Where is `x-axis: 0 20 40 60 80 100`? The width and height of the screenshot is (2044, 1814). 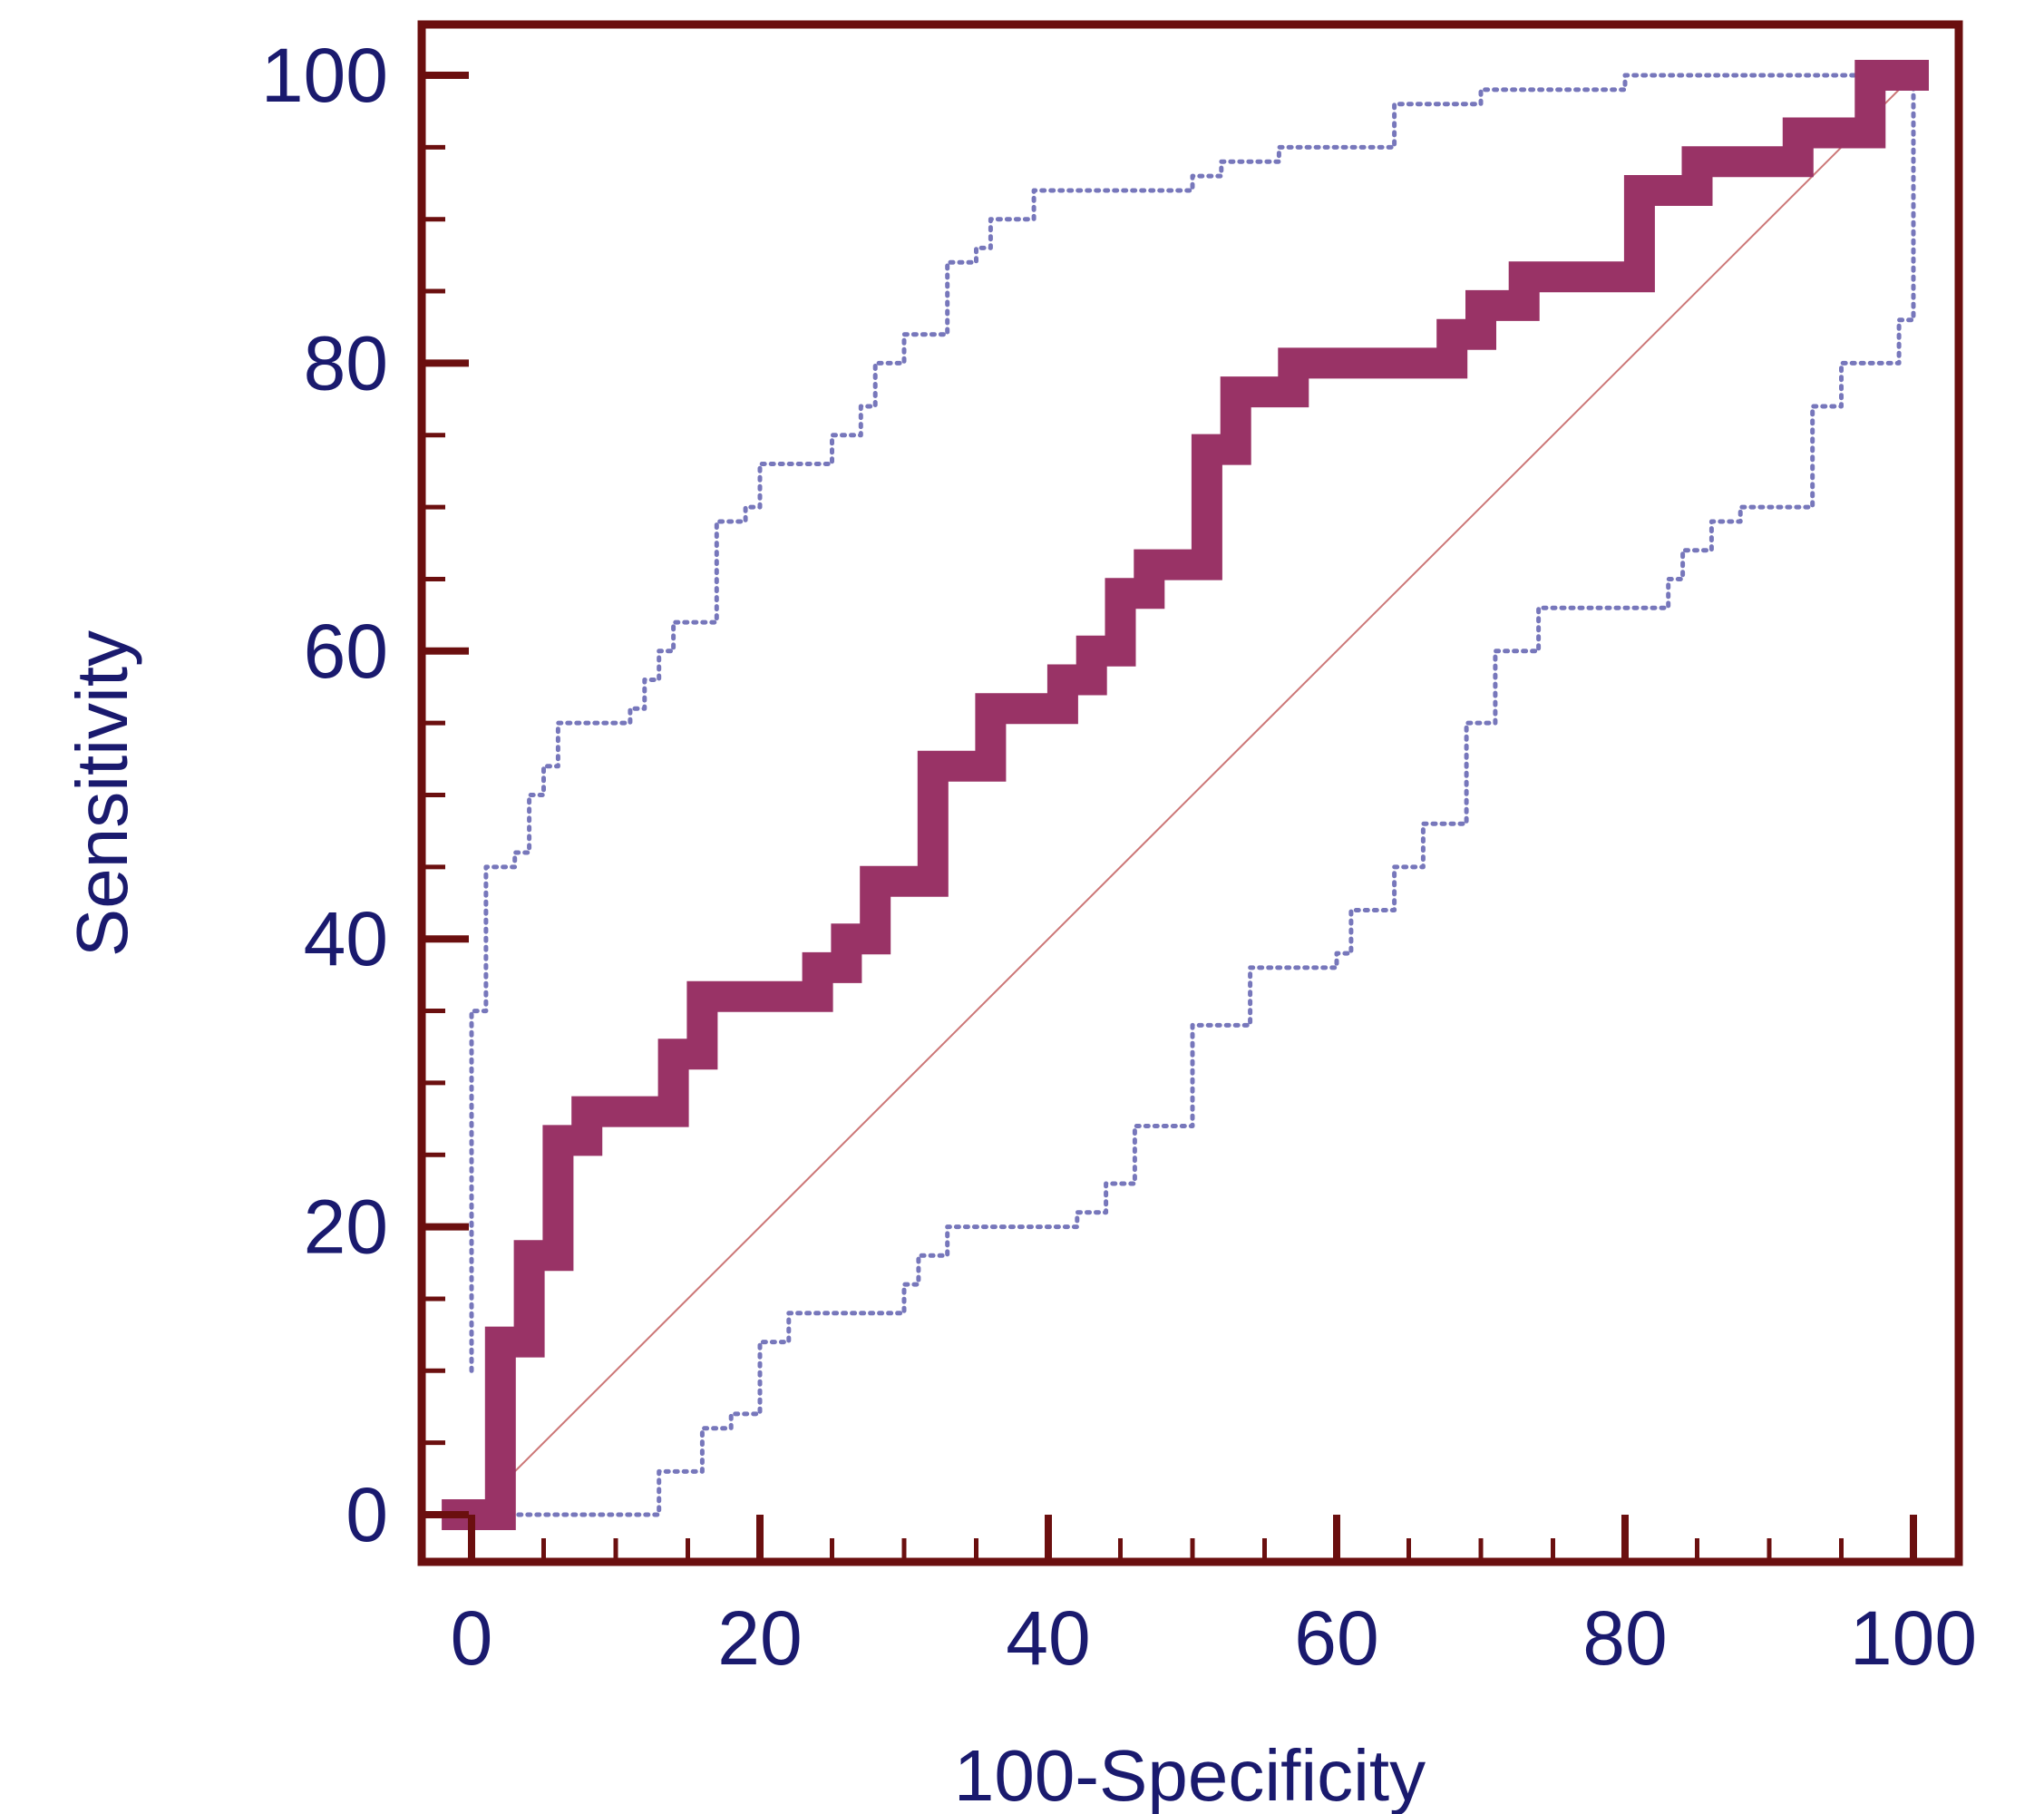 x-axis: 0 20 40 60 80 100 is located at coordinates (1214, 1598).